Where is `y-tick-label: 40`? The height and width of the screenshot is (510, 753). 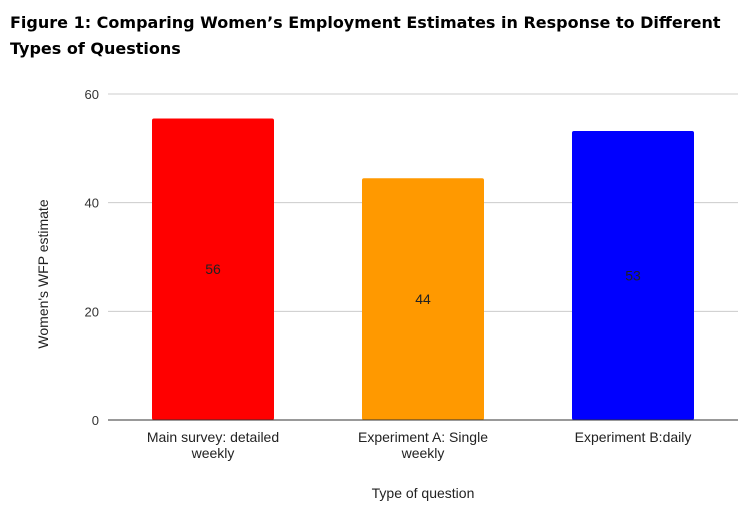 y-tick-label: 40 is located at coordinates (92, 203).